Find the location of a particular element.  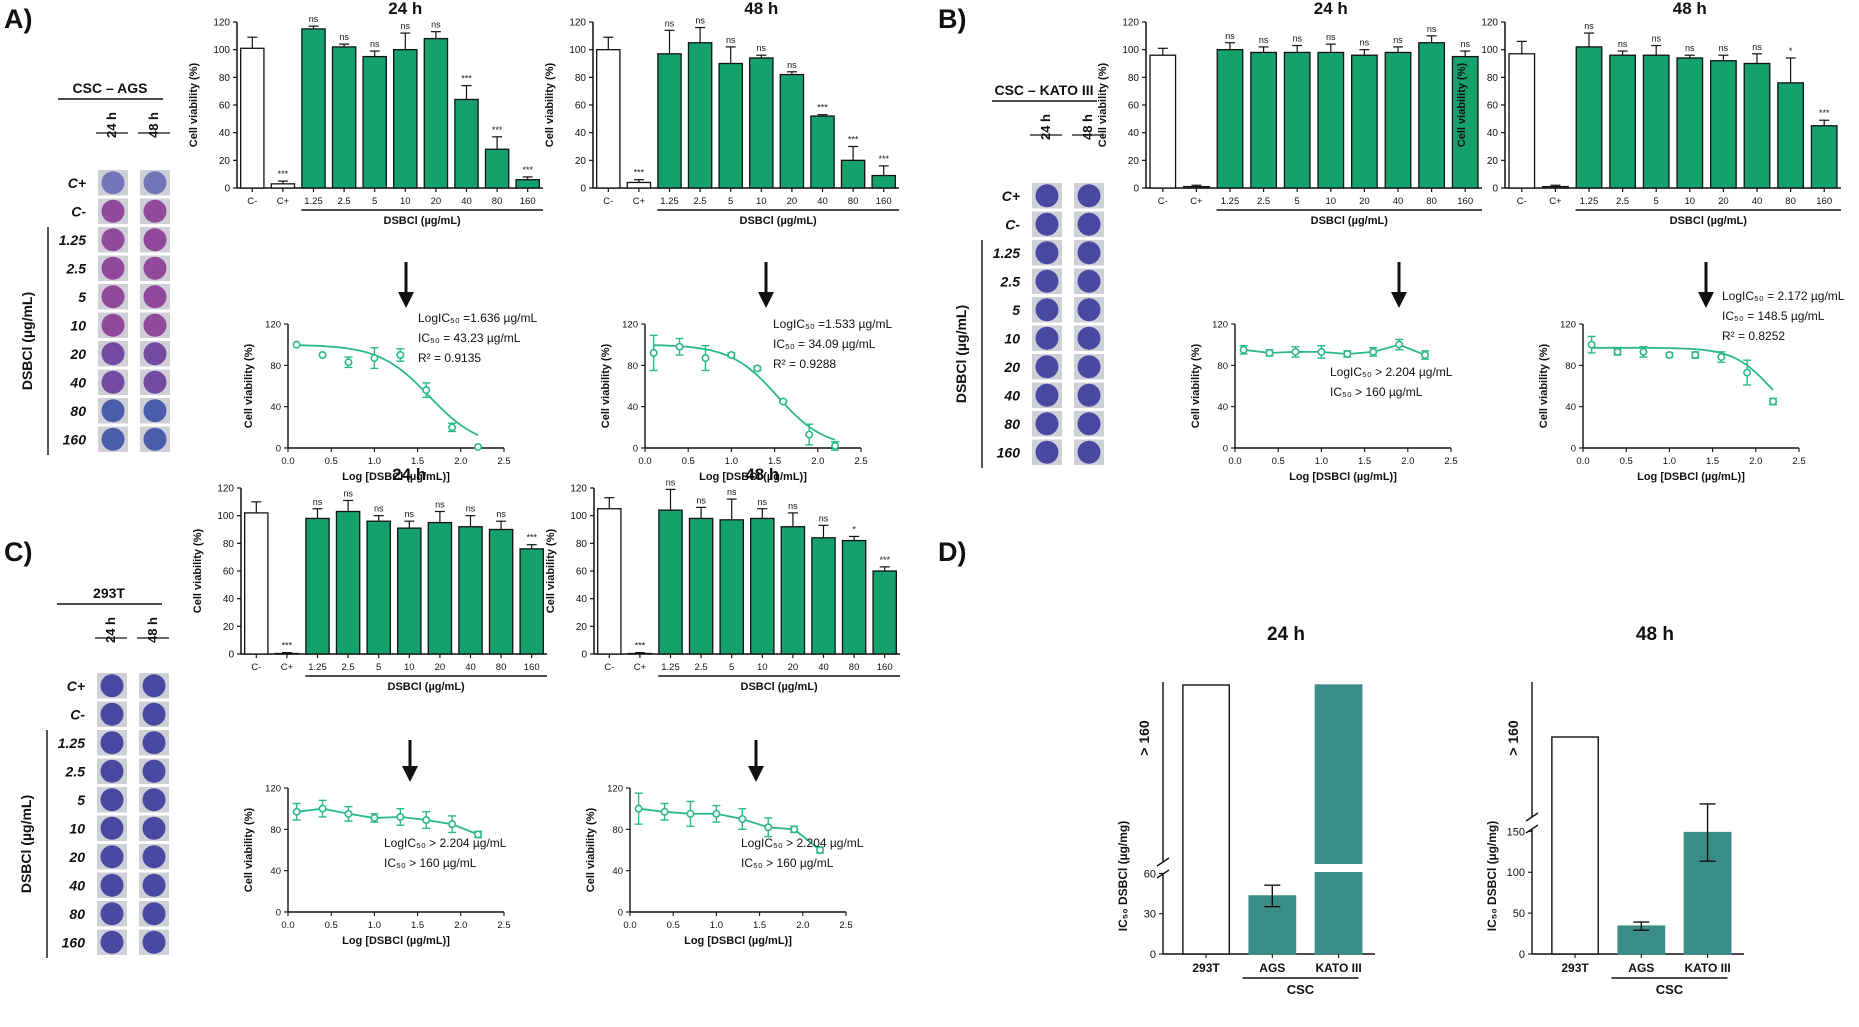

x-tick-label: 2.5 is located at coordinates (347, 667).